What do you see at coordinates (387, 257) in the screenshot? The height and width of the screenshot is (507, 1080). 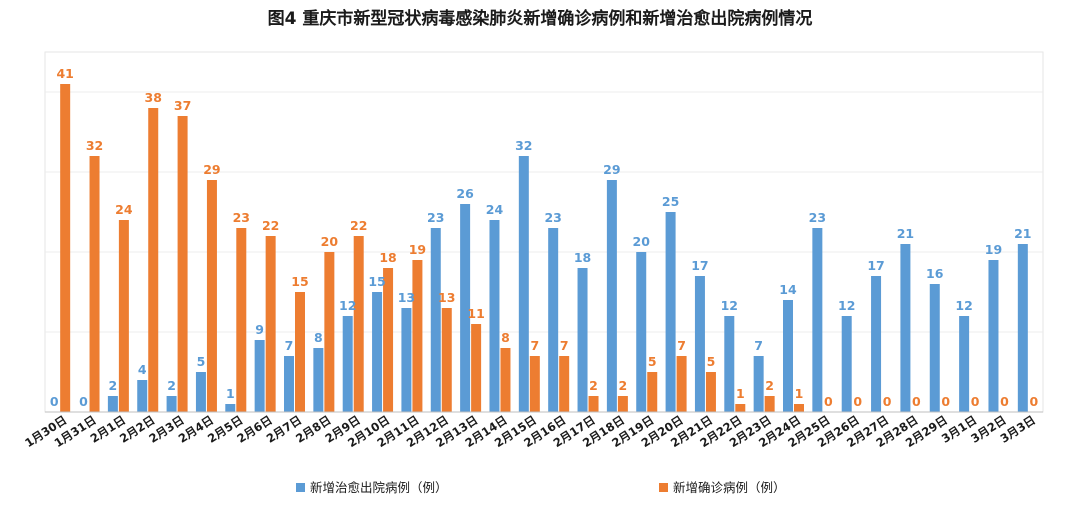 I see `data-label-confirmed: 18` at bounding box center [387, 257].